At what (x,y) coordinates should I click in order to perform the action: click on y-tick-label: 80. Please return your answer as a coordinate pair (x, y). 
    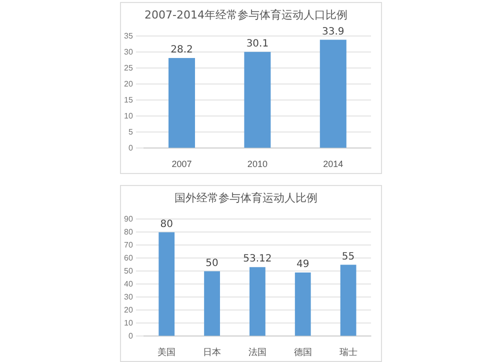
    Looking at the image, I should click on (129, 231).